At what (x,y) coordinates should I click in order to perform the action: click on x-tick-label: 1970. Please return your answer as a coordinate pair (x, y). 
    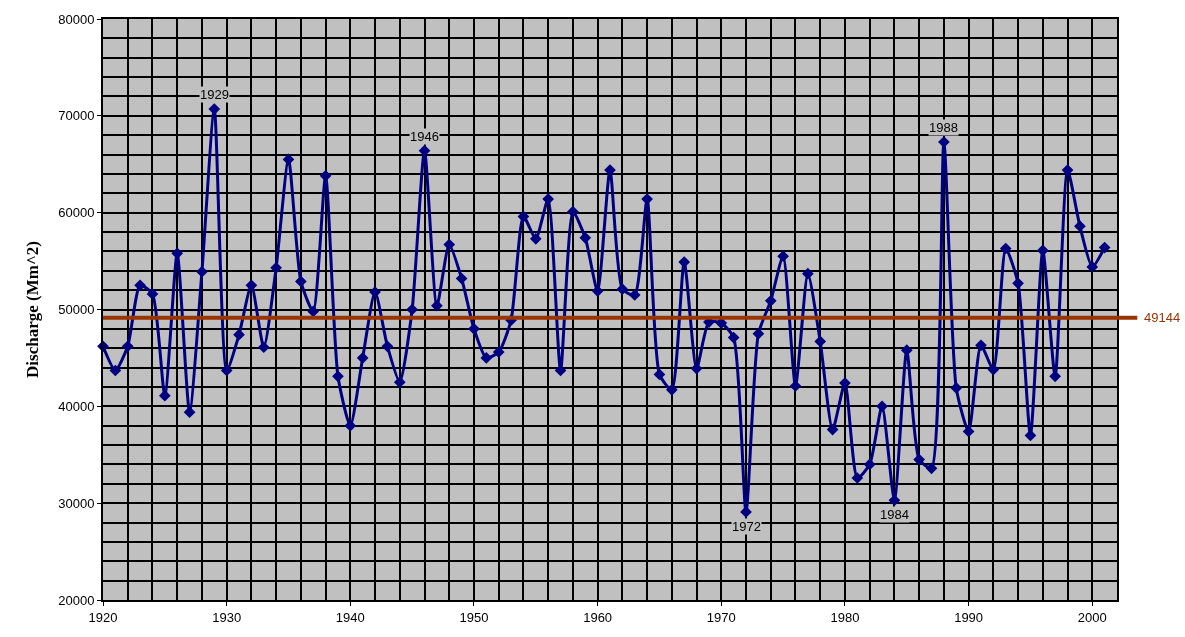
    Looking at the image, I should click on (721, 617).